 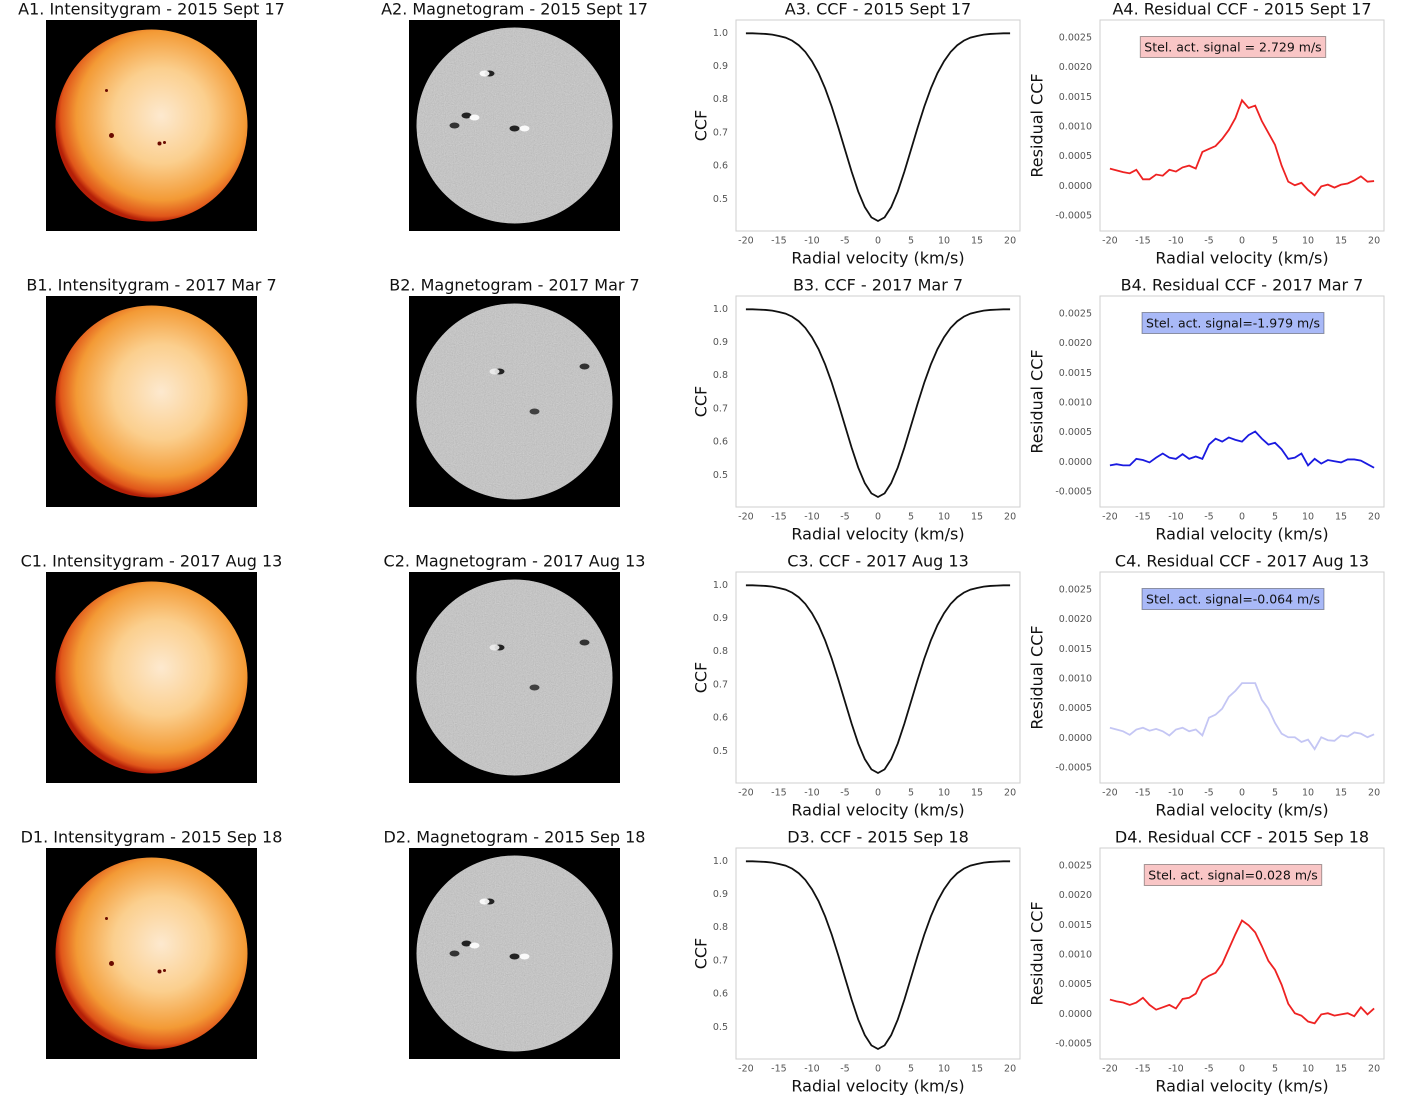 What do you see at coordinates (878, 561) in the screenshot?
I see `chart-title: C3. CCF - 2017 Aug 13` at bounding box center [878, 561].